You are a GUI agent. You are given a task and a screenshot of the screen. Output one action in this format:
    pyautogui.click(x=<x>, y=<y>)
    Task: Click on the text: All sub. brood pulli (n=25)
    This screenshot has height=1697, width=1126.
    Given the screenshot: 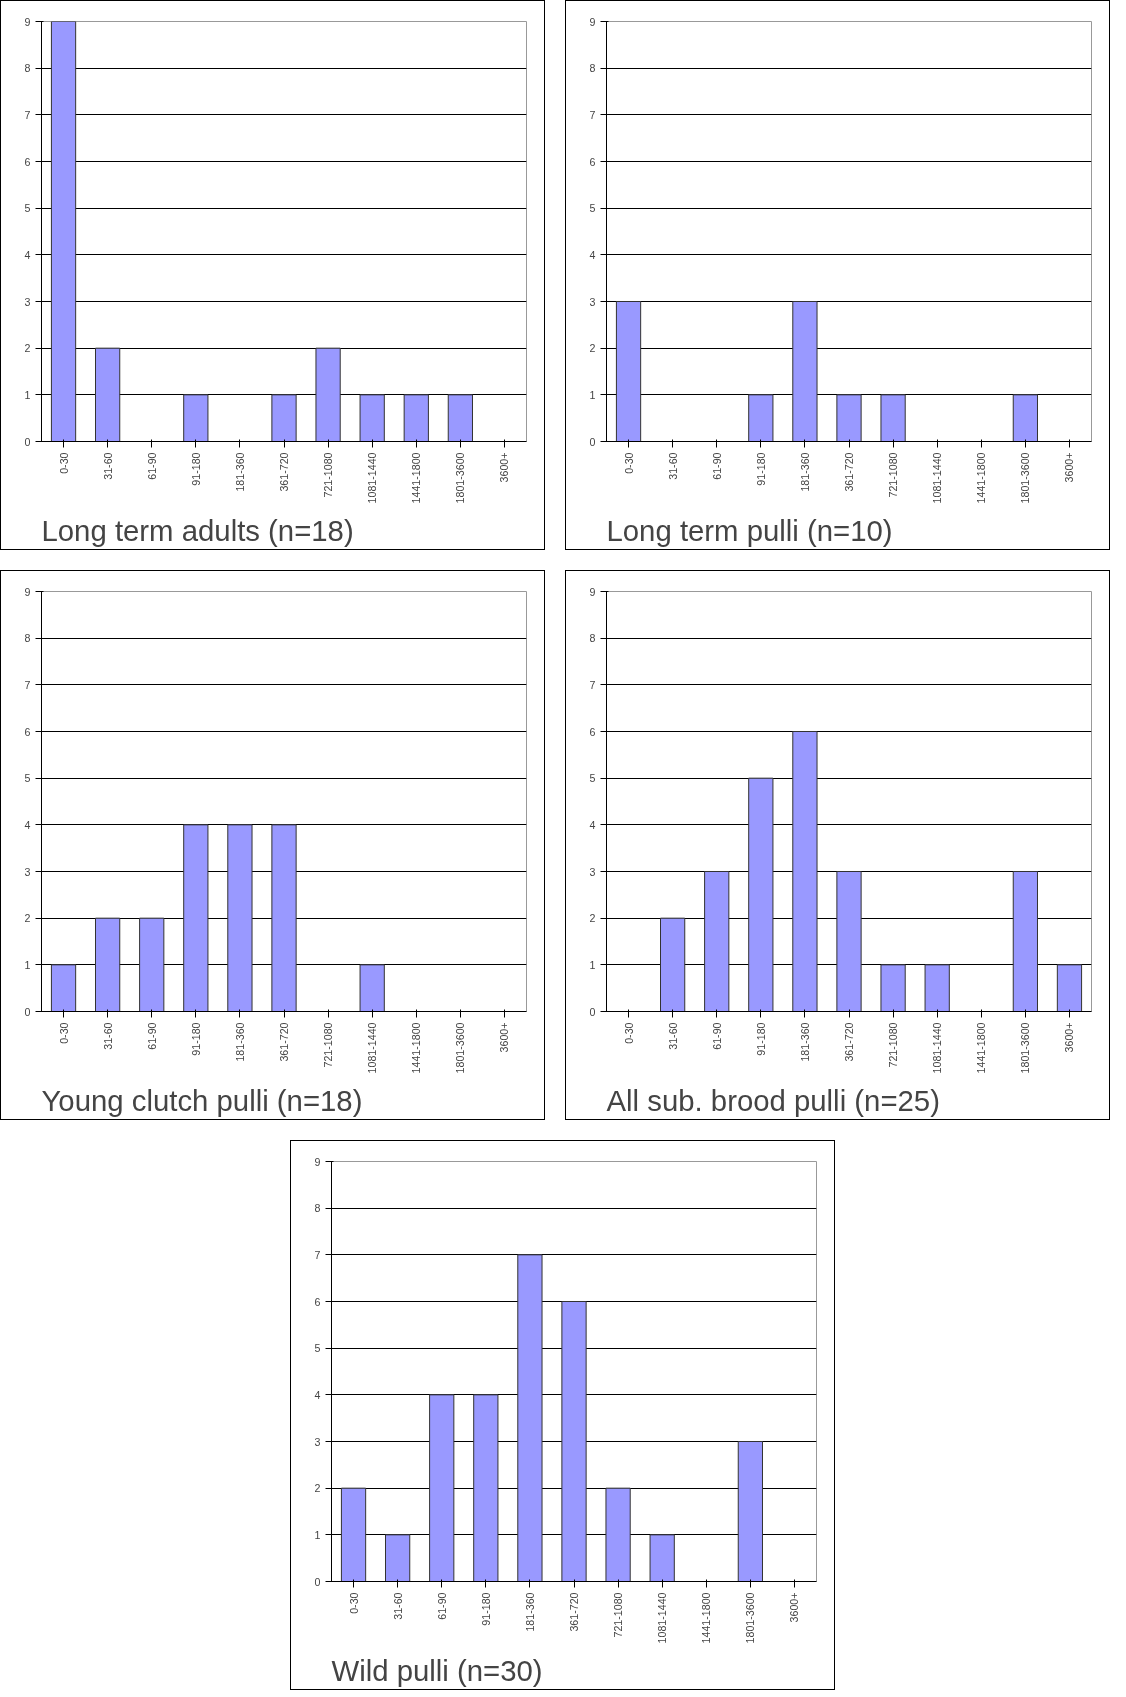 What is the action you would take?
    pyautogui.click(x=773, y=1100)
    